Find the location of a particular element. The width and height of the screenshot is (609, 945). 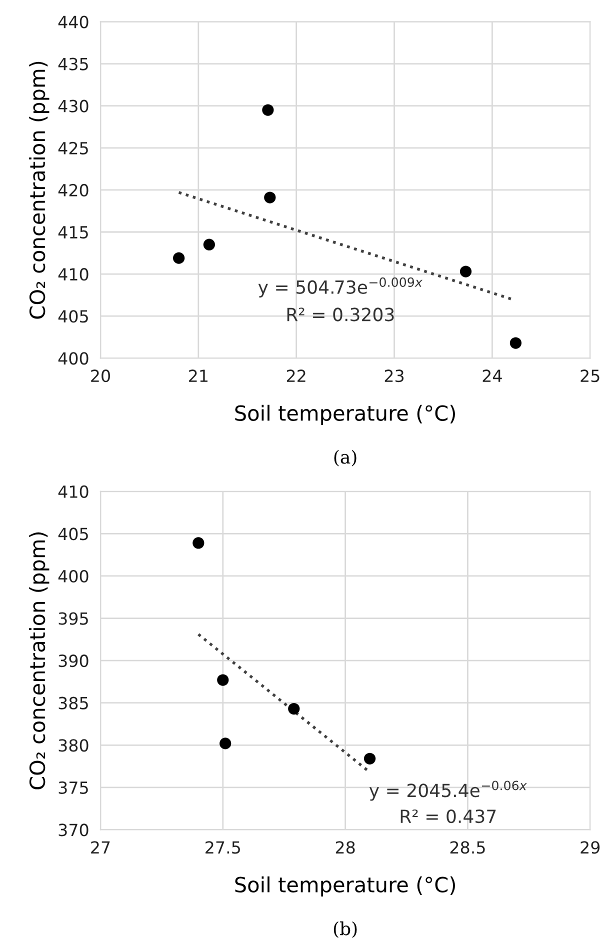

x-tick-label: 28 is located at coordinates (345, 847).